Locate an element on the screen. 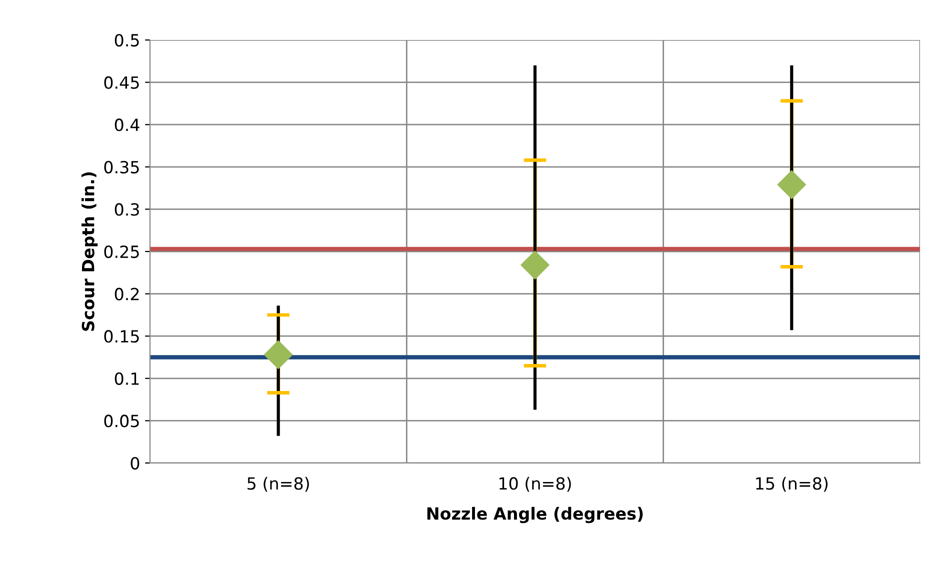  x-tick-label: 15 (n=8) is located at coordinates (792, 484).